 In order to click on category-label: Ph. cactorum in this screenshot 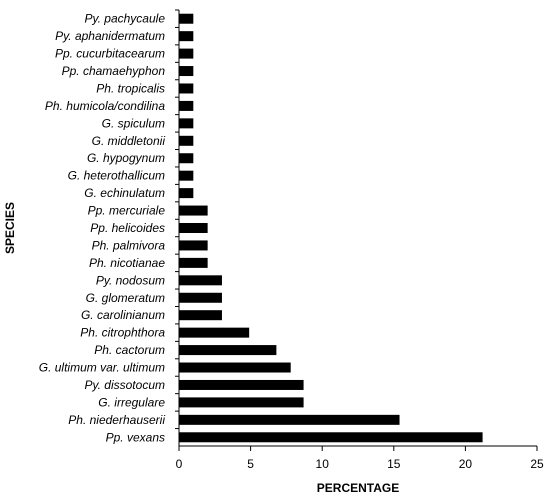, I will do `click(129, 350)`.